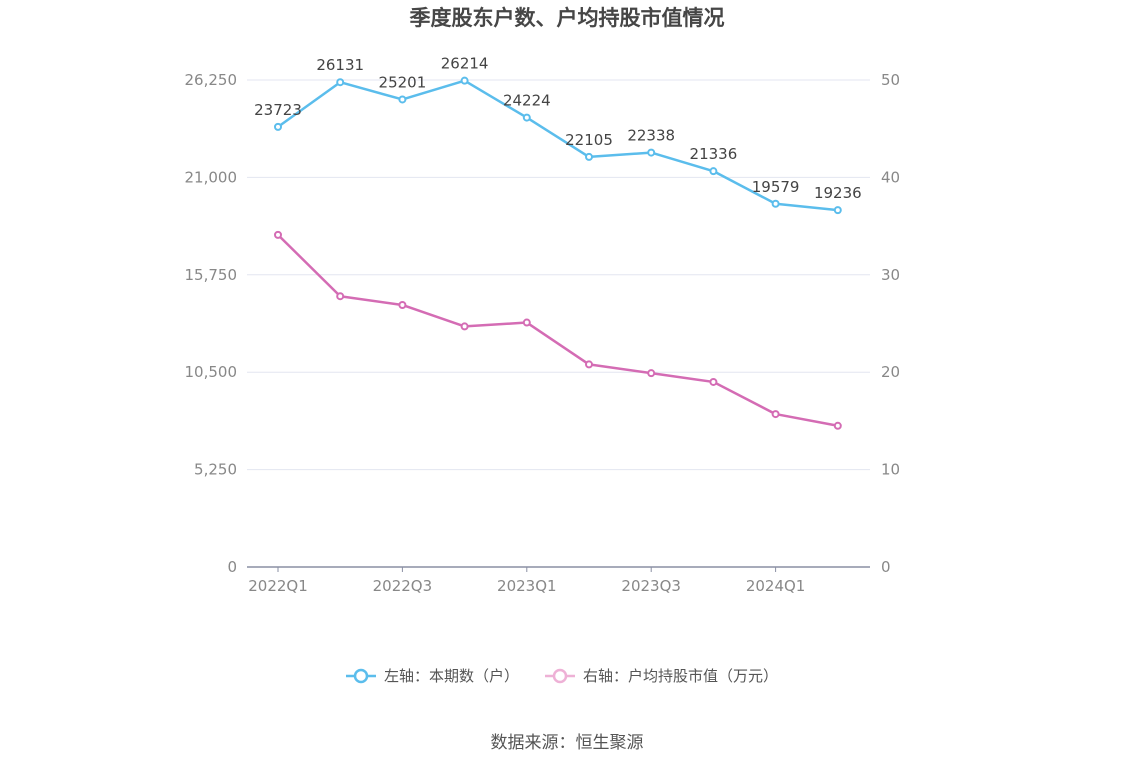  Describe the element at coordinates (838, 193) in the screenshot. I see `data-label: 19236` at that location.